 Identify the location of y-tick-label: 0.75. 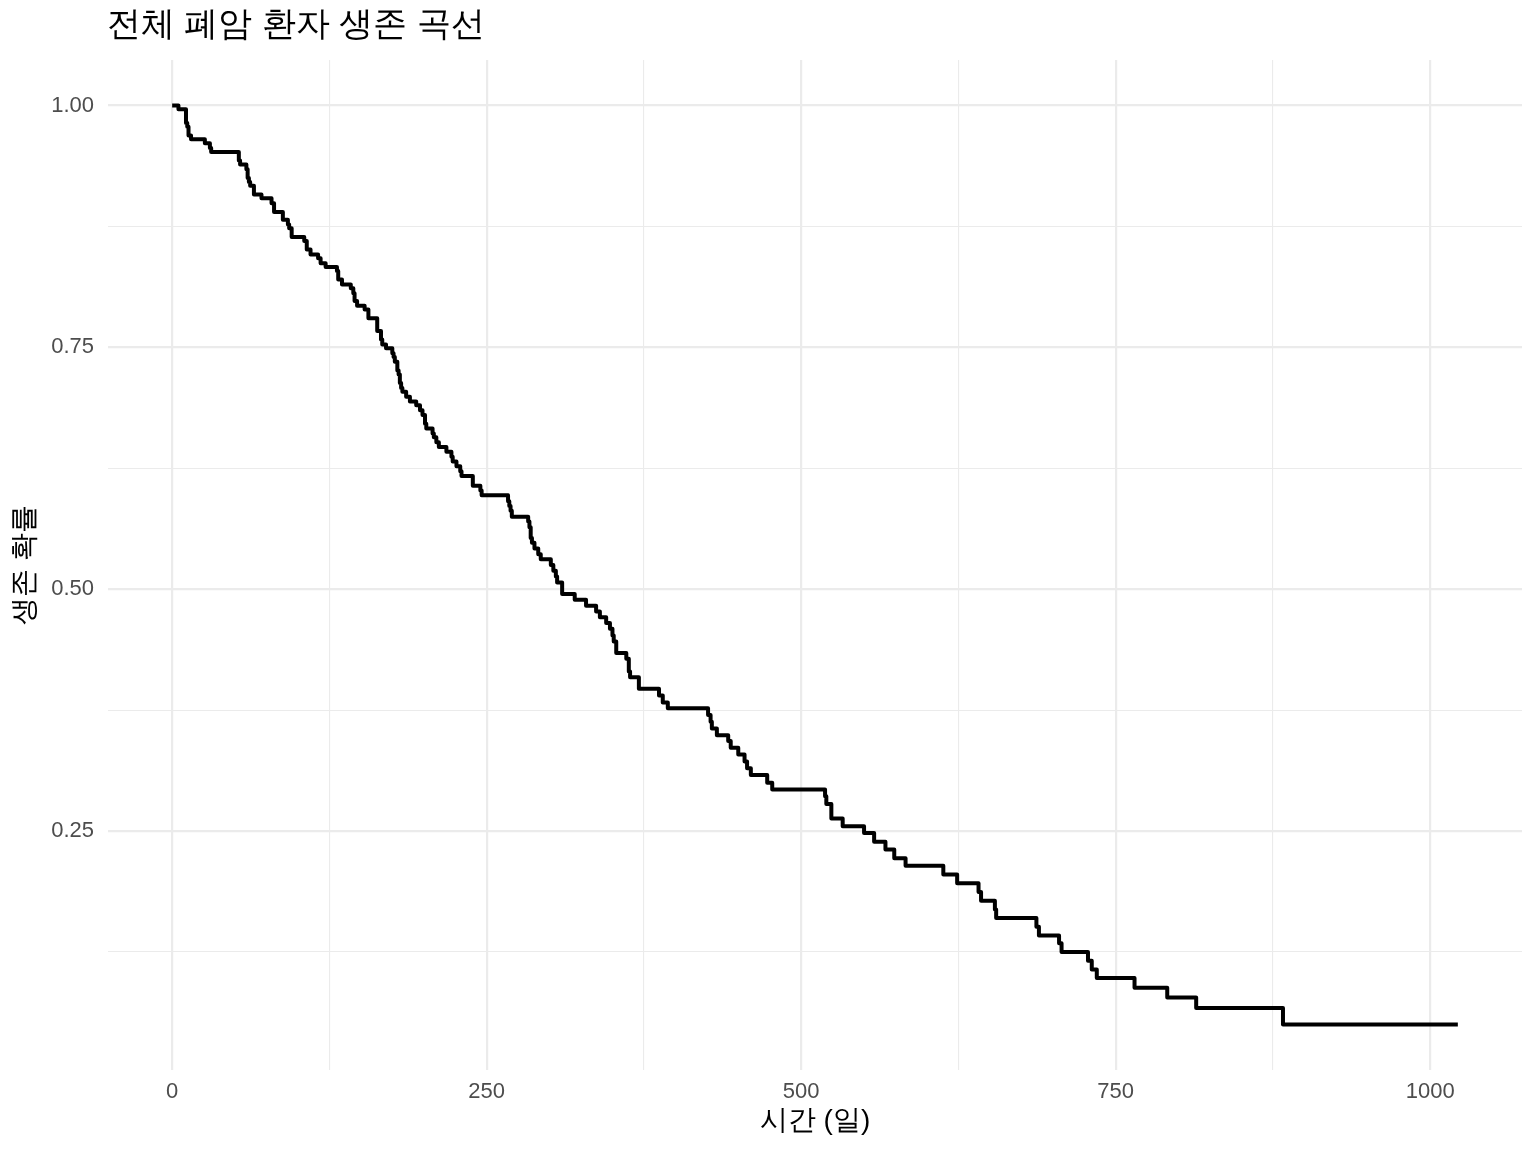
(72, 346).